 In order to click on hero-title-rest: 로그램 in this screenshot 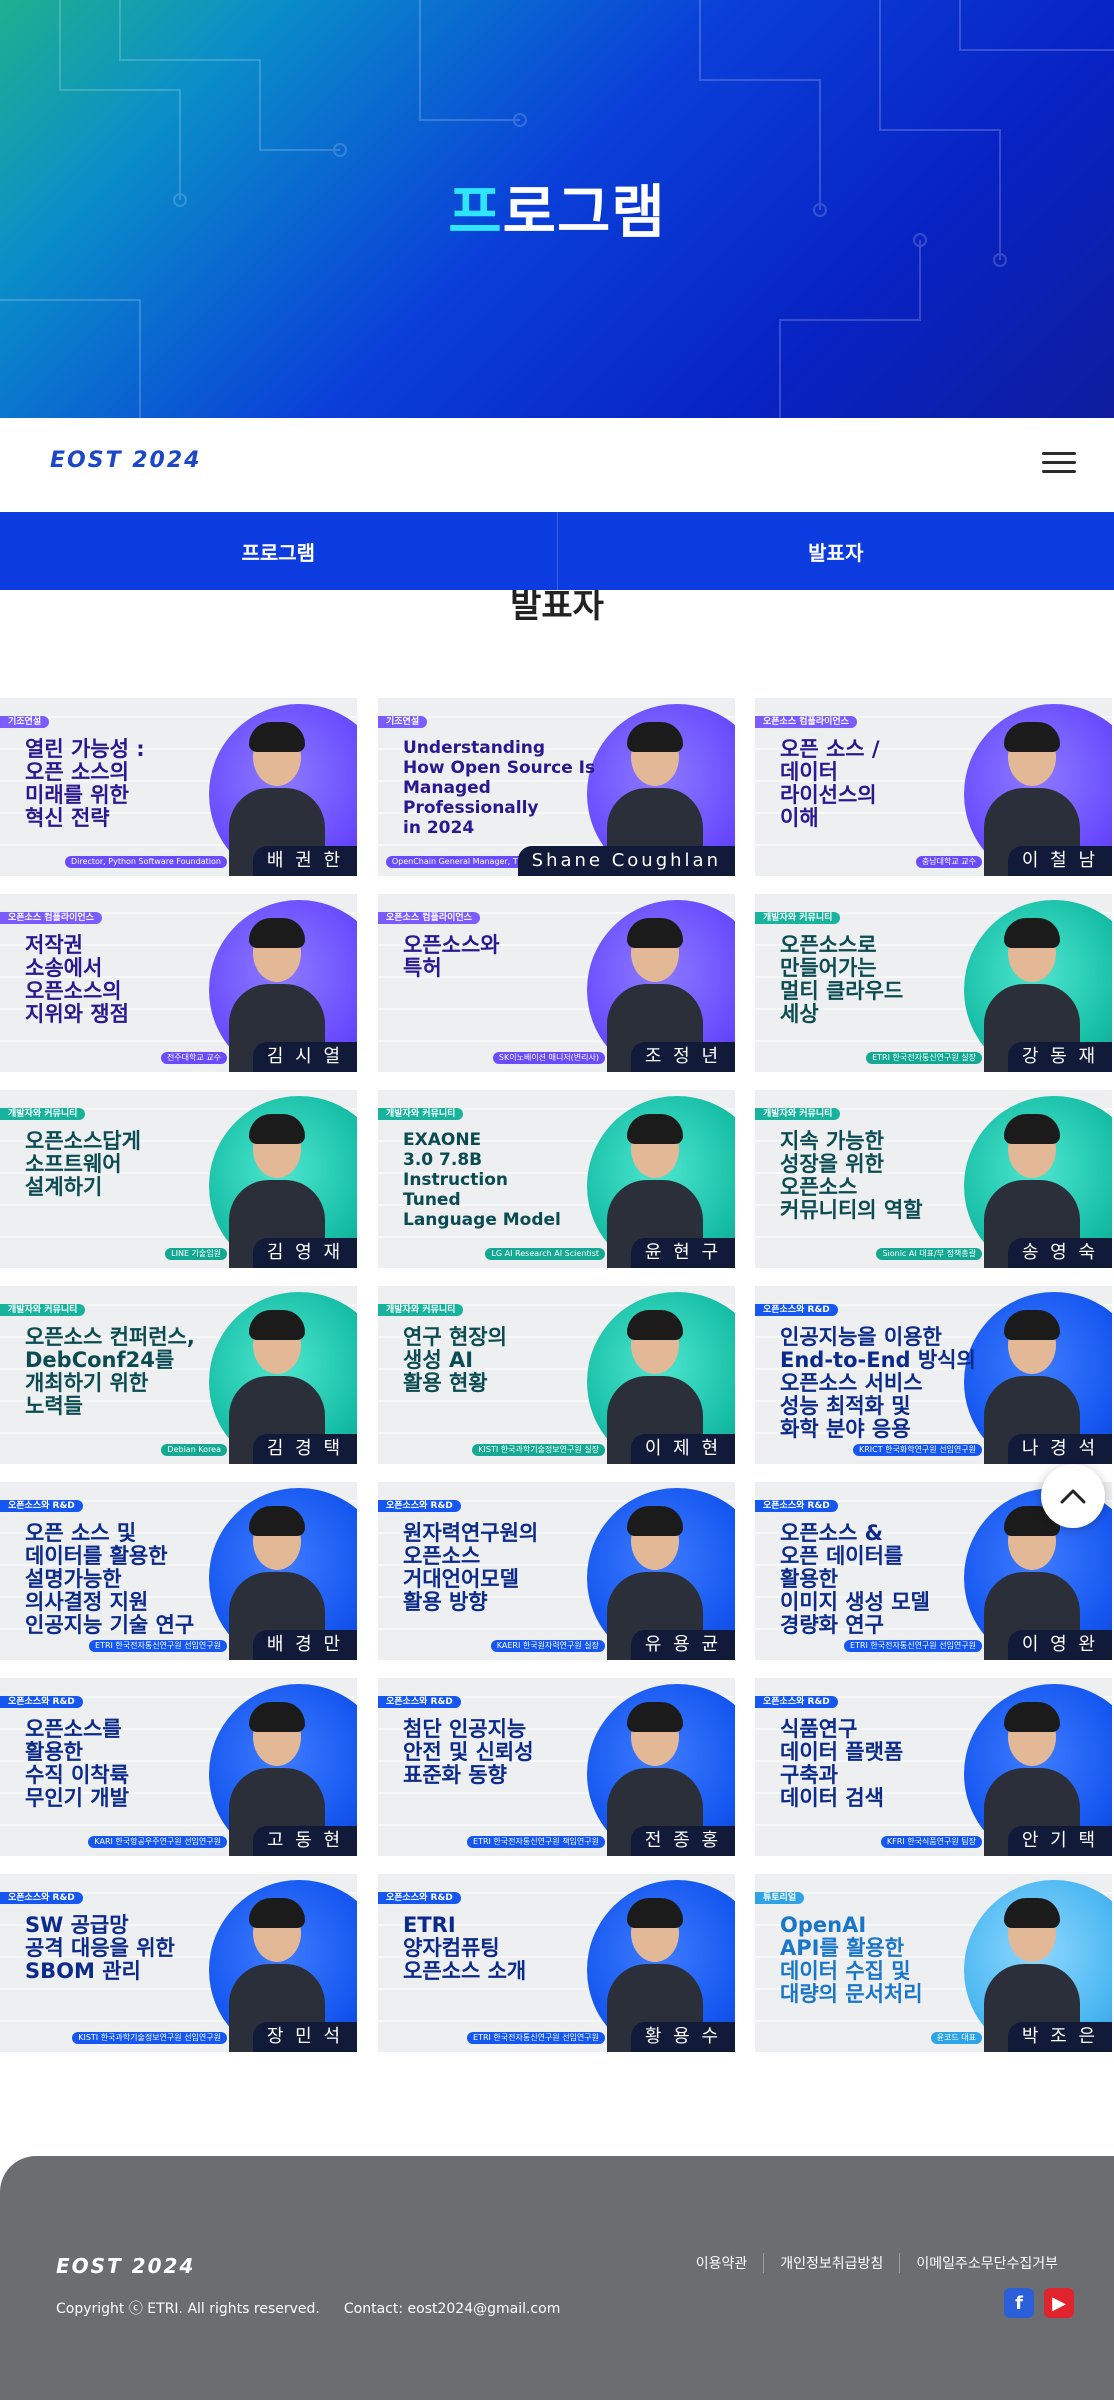, I will do `click(584, 212)`.